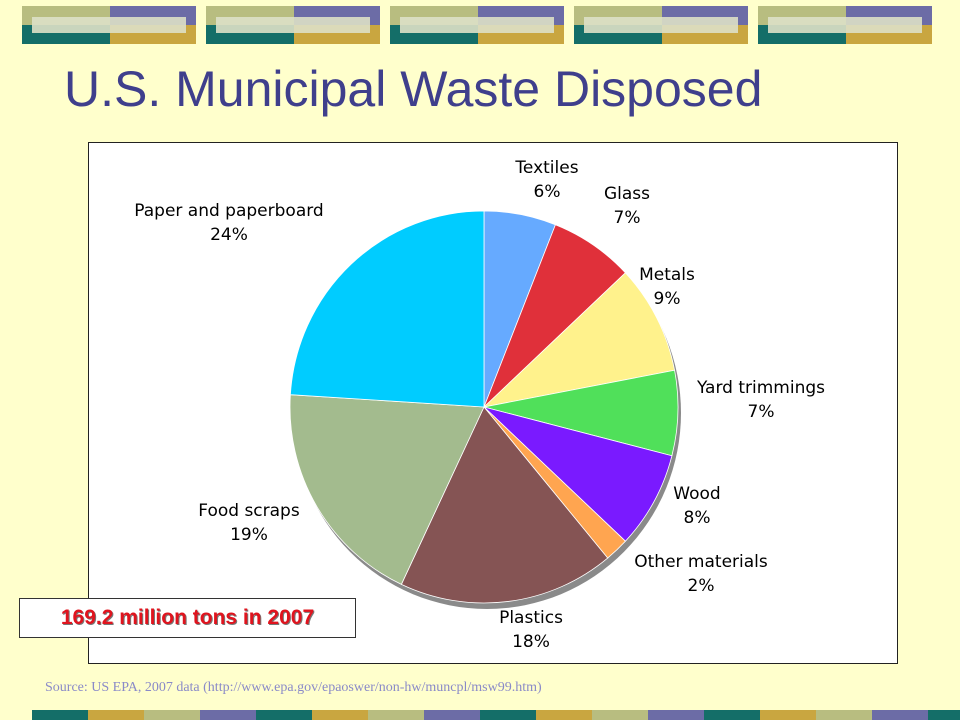  What do you see at coordinates (531, 618) in the screenshot?
I see `slice-label-plastics: Plastics` at bounding box center [531, 618].